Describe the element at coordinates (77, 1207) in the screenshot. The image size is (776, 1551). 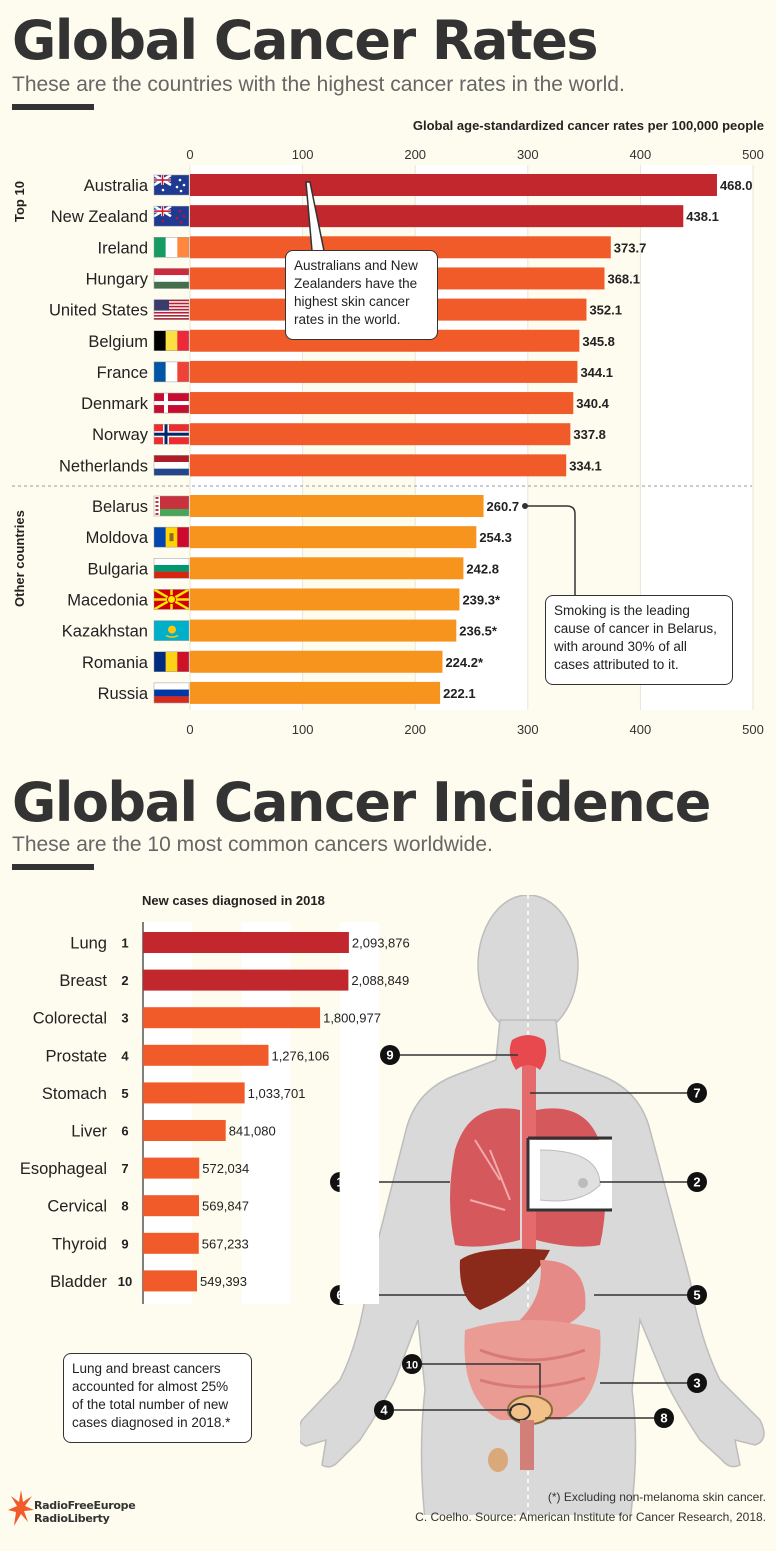
I see `cancer-type-label: Cervical` at that location.